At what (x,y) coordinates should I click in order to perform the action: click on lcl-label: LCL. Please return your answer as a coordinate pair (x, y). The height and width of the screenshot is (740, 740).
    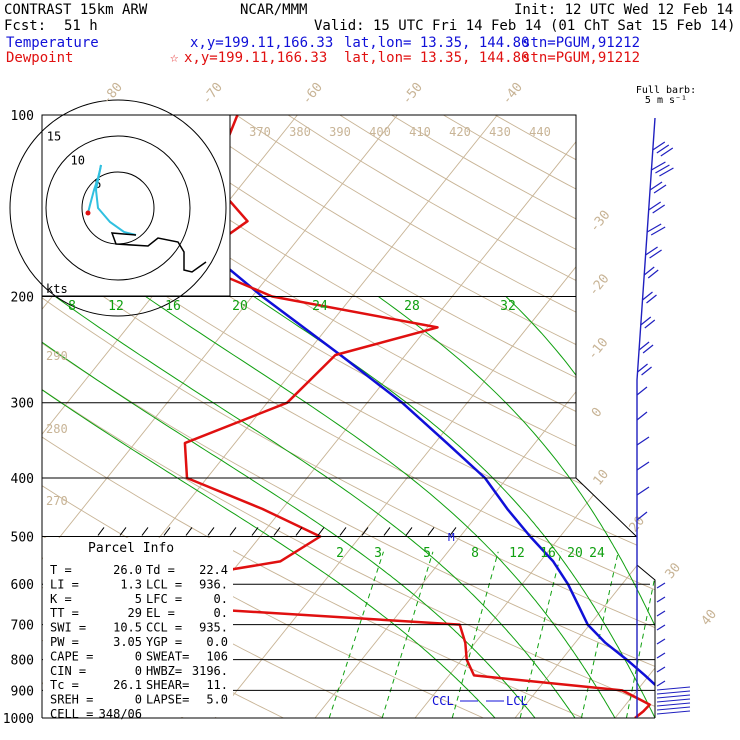
    Looking at the image, I should click on (517, 701).